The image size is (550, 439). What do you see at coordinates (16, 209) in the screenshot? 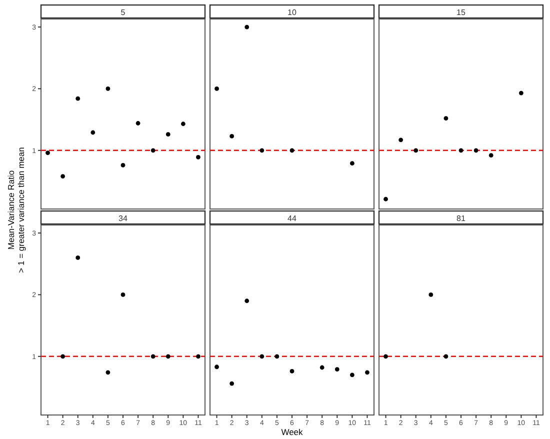
I see `y-axis-title: Mean-Variance Ratio > 1 = greater variance than mean` at bounding box center [16, 209].